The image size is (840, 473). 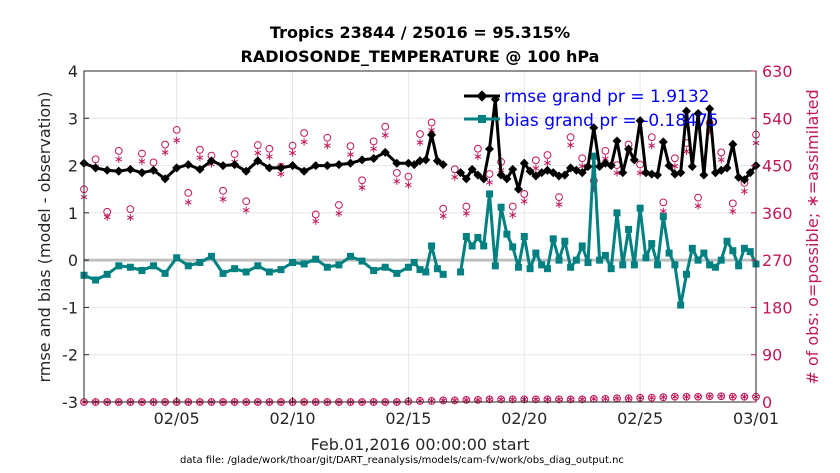 What do you see at coordinates (777, 71) in the screenshot?
I see `y2-tick-label: 630` at bounding box center [777, 71].